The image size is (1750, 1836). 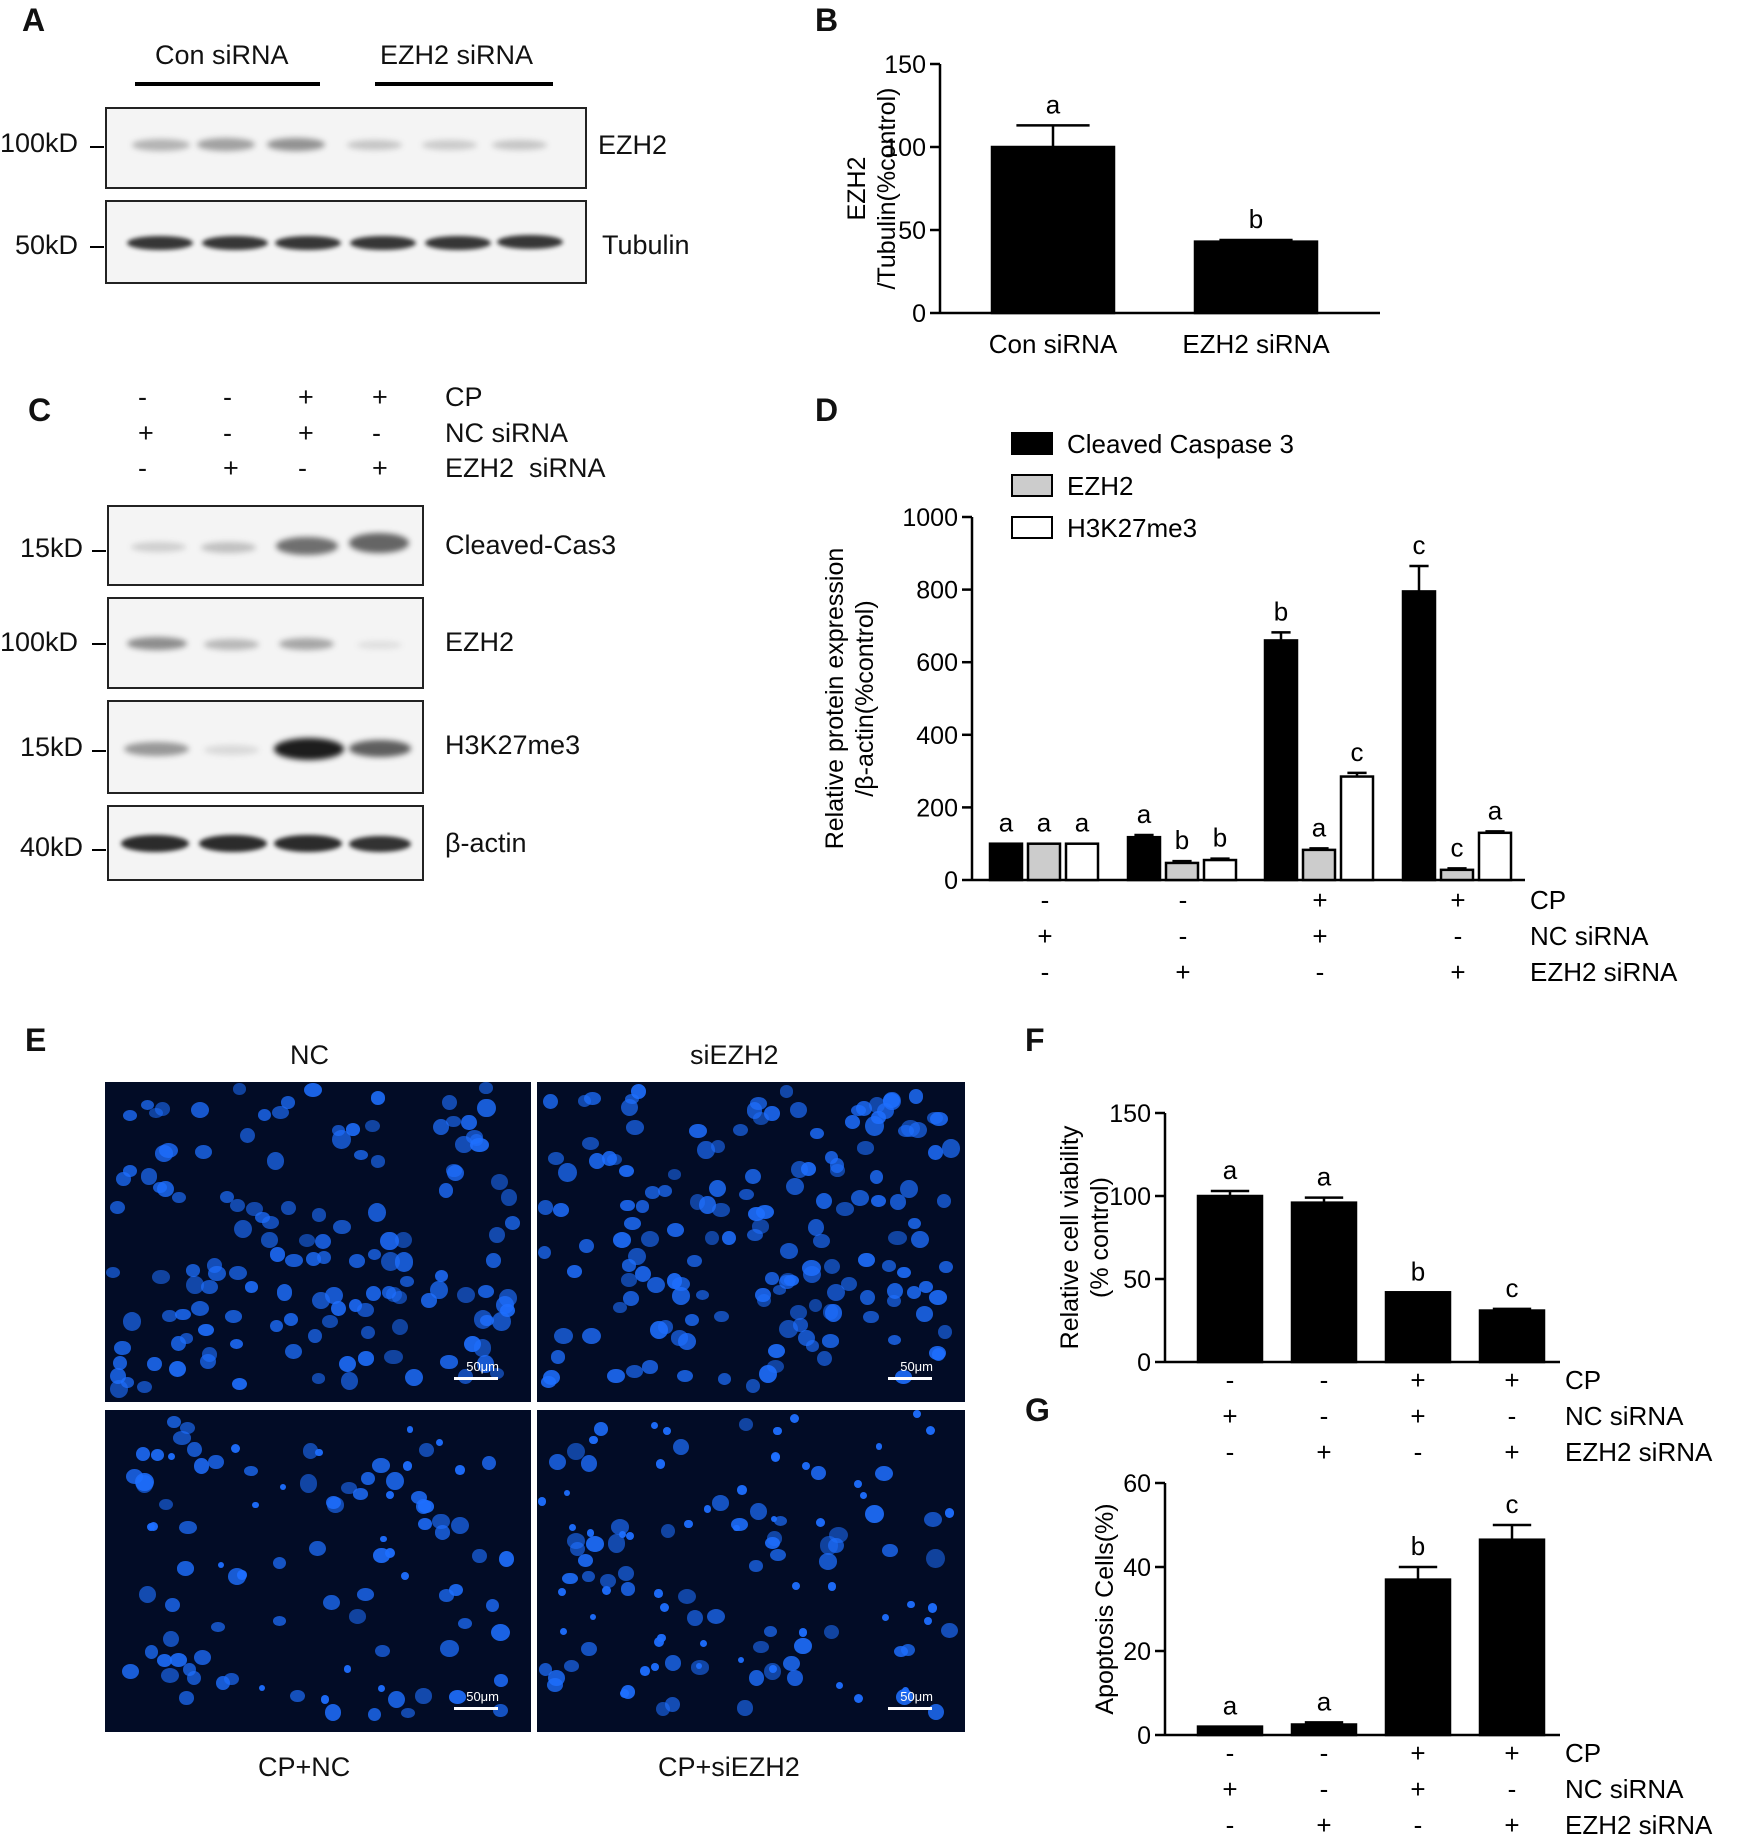 What do you see at coordinates (346, 148) in the screenshot?
I see `blot-a-ezh2` at bounding box center [346, 148].